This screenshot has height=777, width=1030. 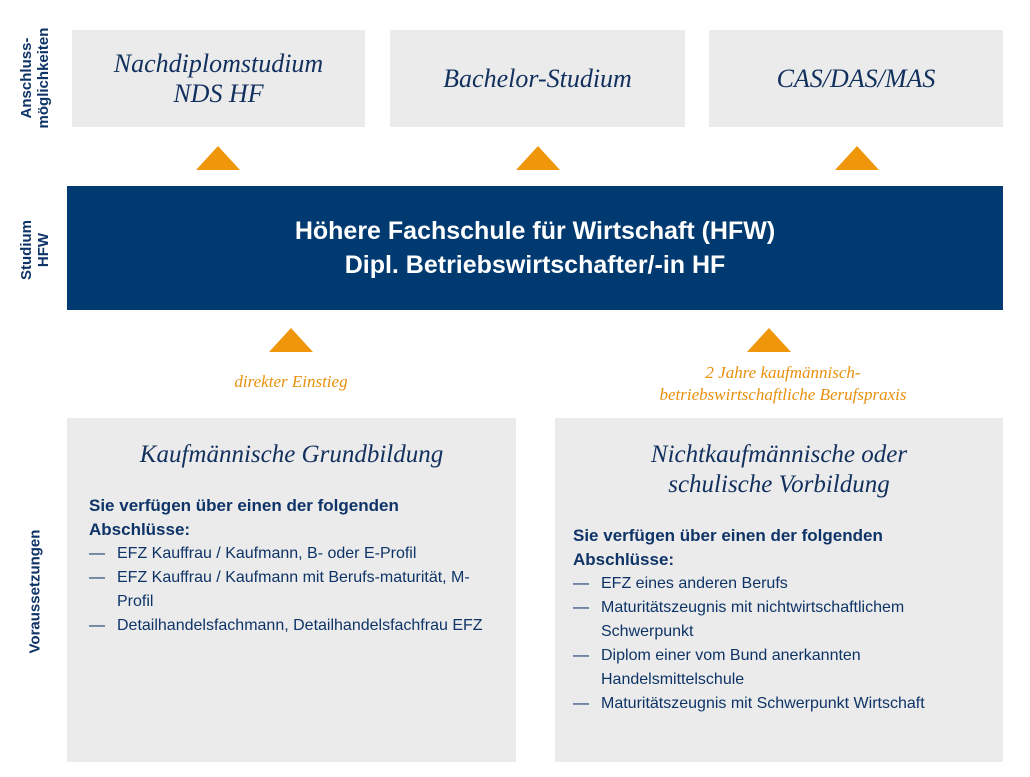 I want to click on box-text: Bachelor-Studium, so click(x=537, y=78).